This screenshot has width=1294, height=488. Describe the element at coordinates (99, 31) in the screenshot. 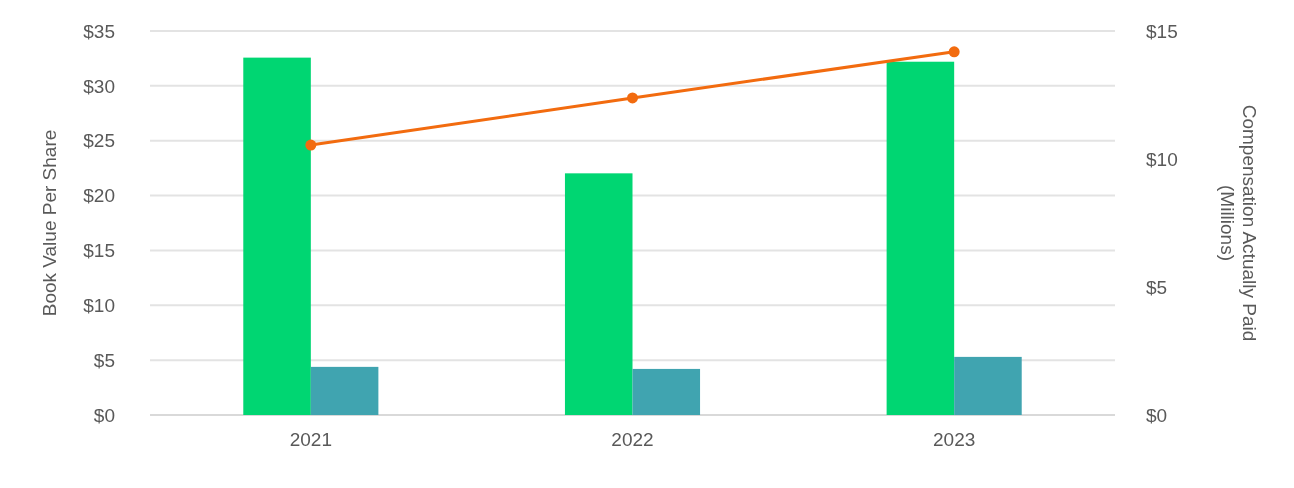

I see `y-tick-label: $35` at that location.